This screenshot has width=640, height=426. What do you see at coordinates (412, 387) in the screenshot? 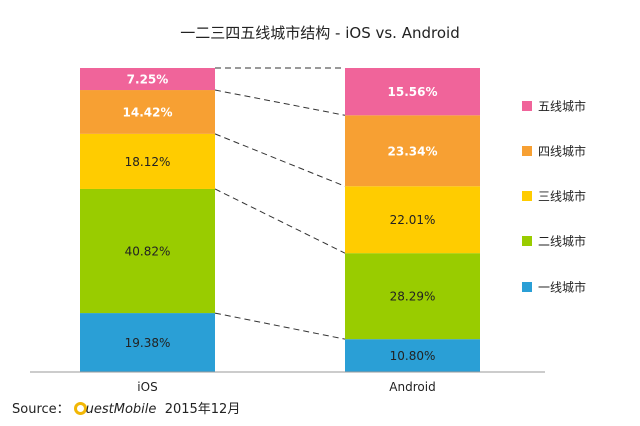
I see `x-tick-label-android: Android` at bounding box center [412, 387].